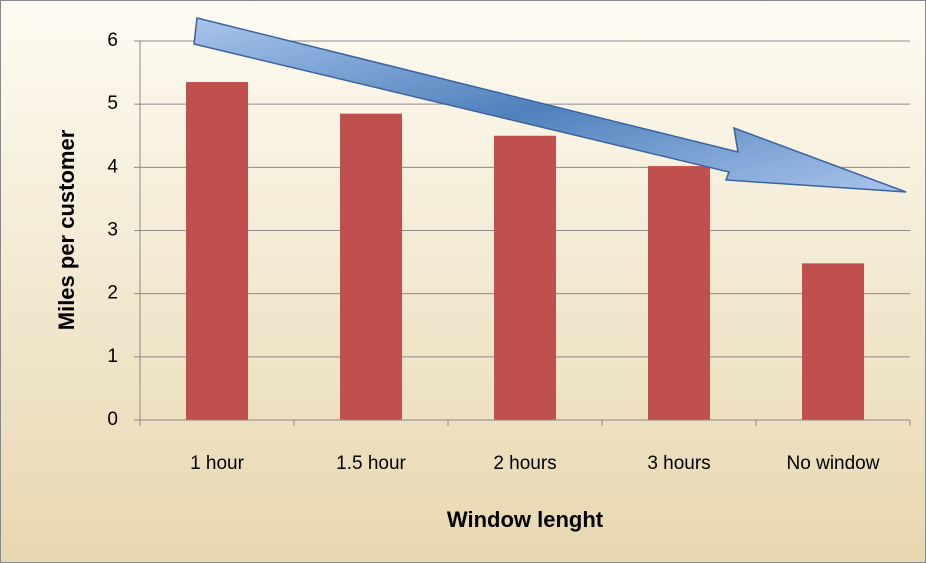 The height and width of the screenshot is (563, 926). I want to click on y-tick-label: 2, so click(112, 293).